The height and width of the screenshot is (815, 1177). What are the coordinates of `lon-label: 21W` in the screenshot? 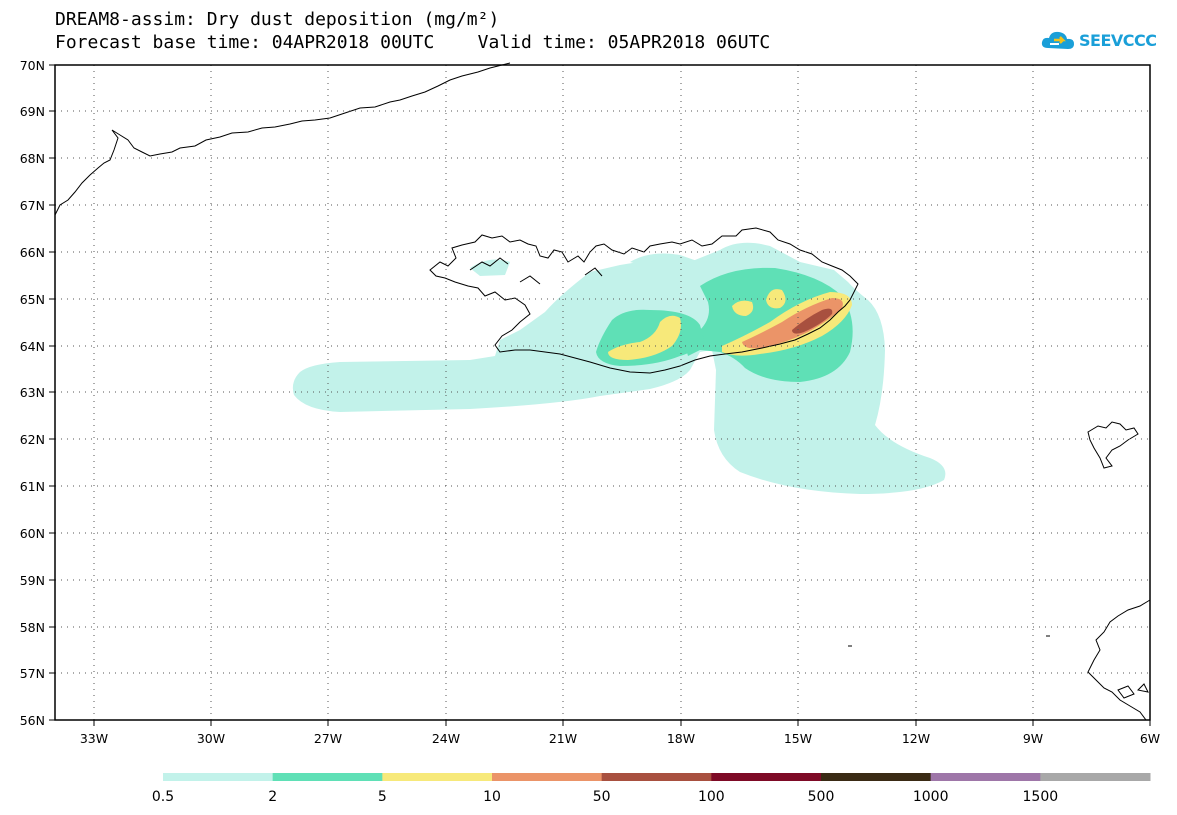 It's located at (563, 738).